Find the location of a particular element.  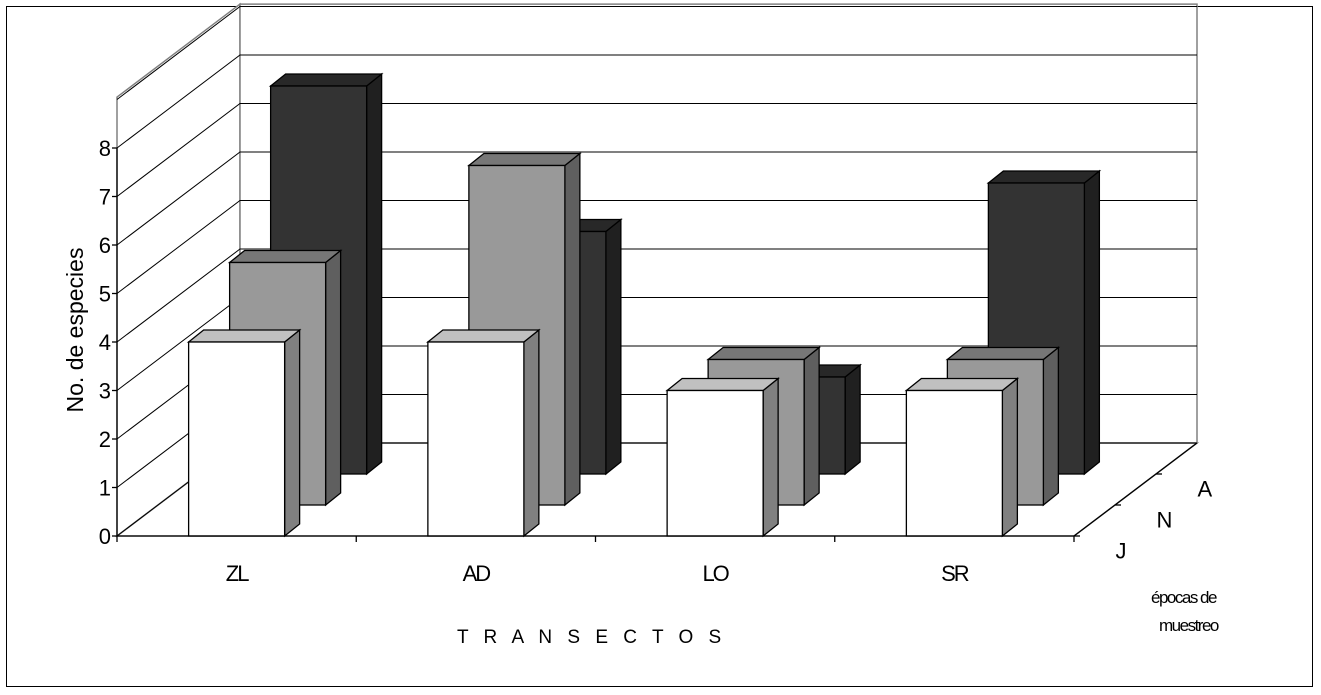

depth-axis-line is located at coordinates (1135, 489).